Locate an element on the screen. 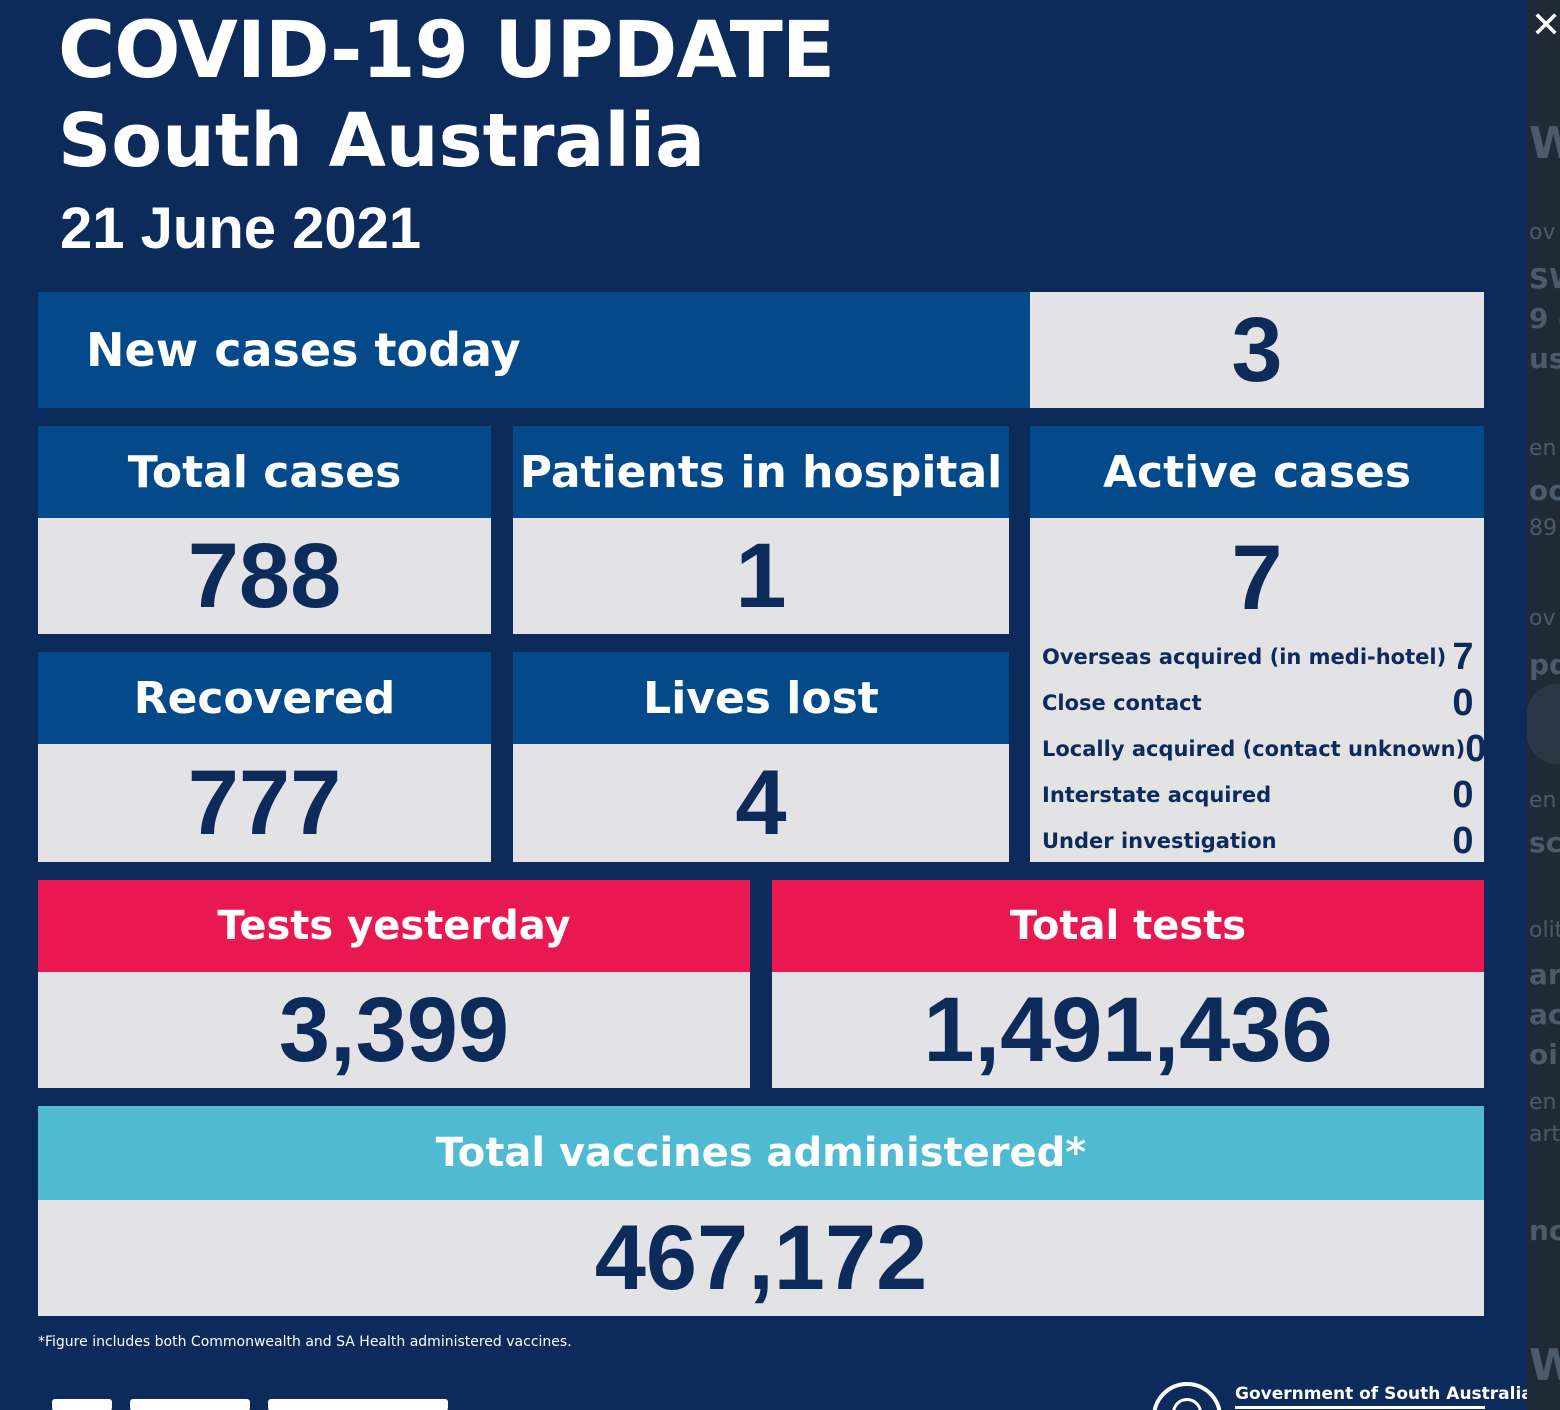  active-breakdown-row: Under investigation 0 is located at coordinates (1260, 841).